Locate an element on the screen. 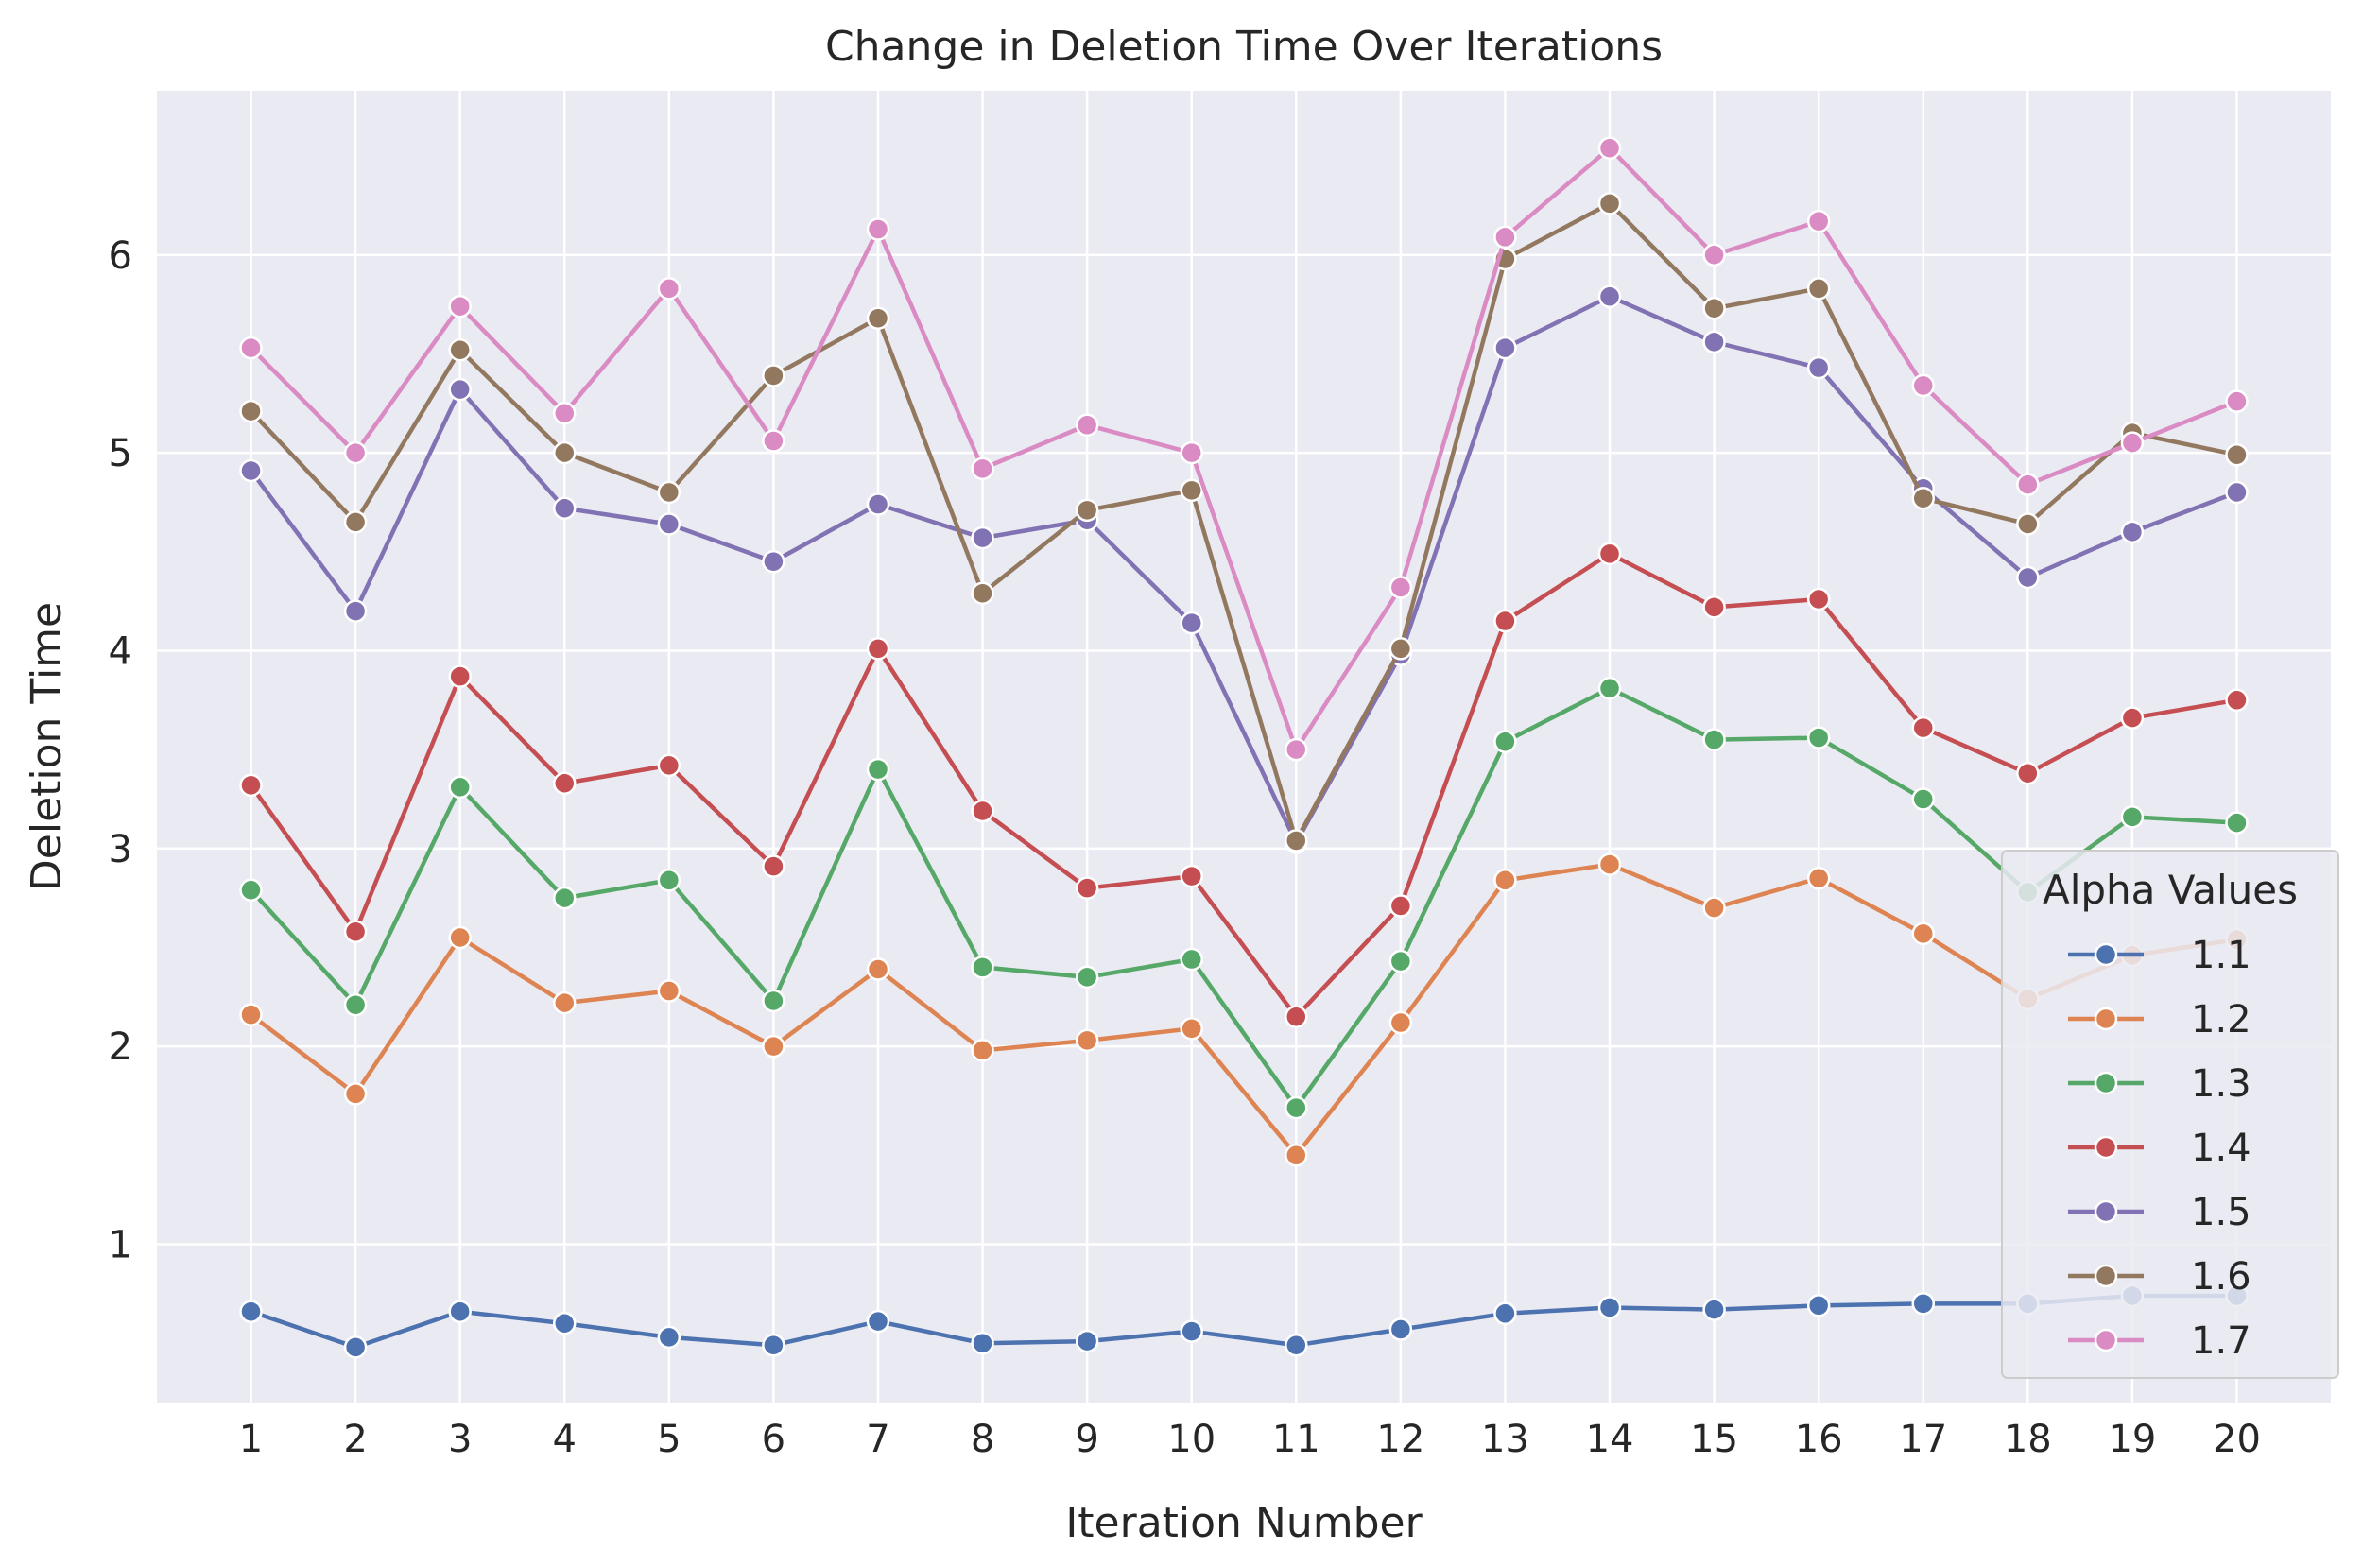 Image resolution: width=2380 pixels, height=1567 pixels. legend-item: 1.7 is located at coordinates (2159, 1341).